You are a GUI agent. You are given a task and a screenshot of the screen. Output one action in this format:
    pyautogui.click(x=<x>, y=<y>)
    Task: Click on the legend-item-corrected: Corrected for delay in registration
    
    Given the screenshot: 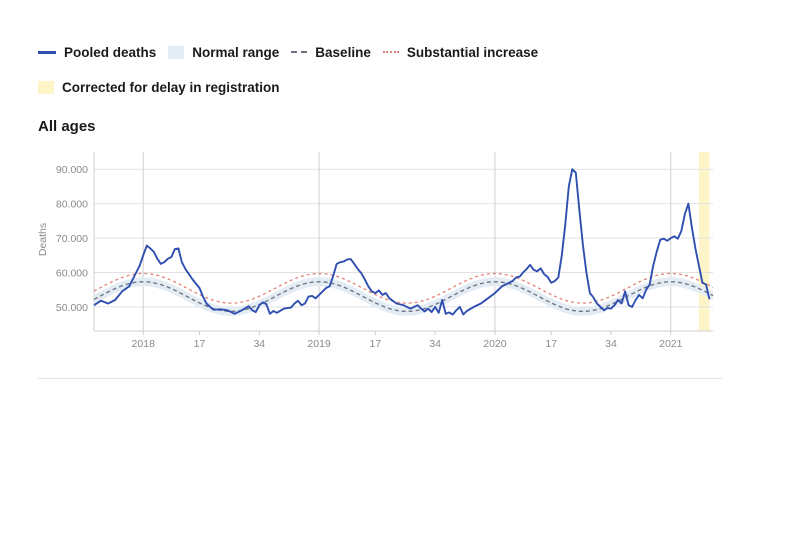 What is the action you would take?
    pyautogui.click(x=159, y=87)
    